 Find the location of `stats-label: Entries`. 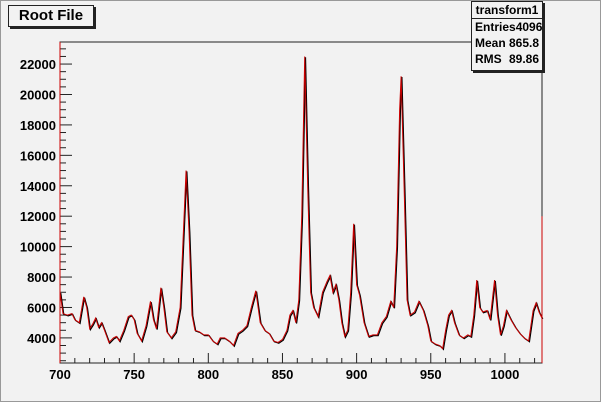

stats-label: Entries is located at coordinates (495, 27).